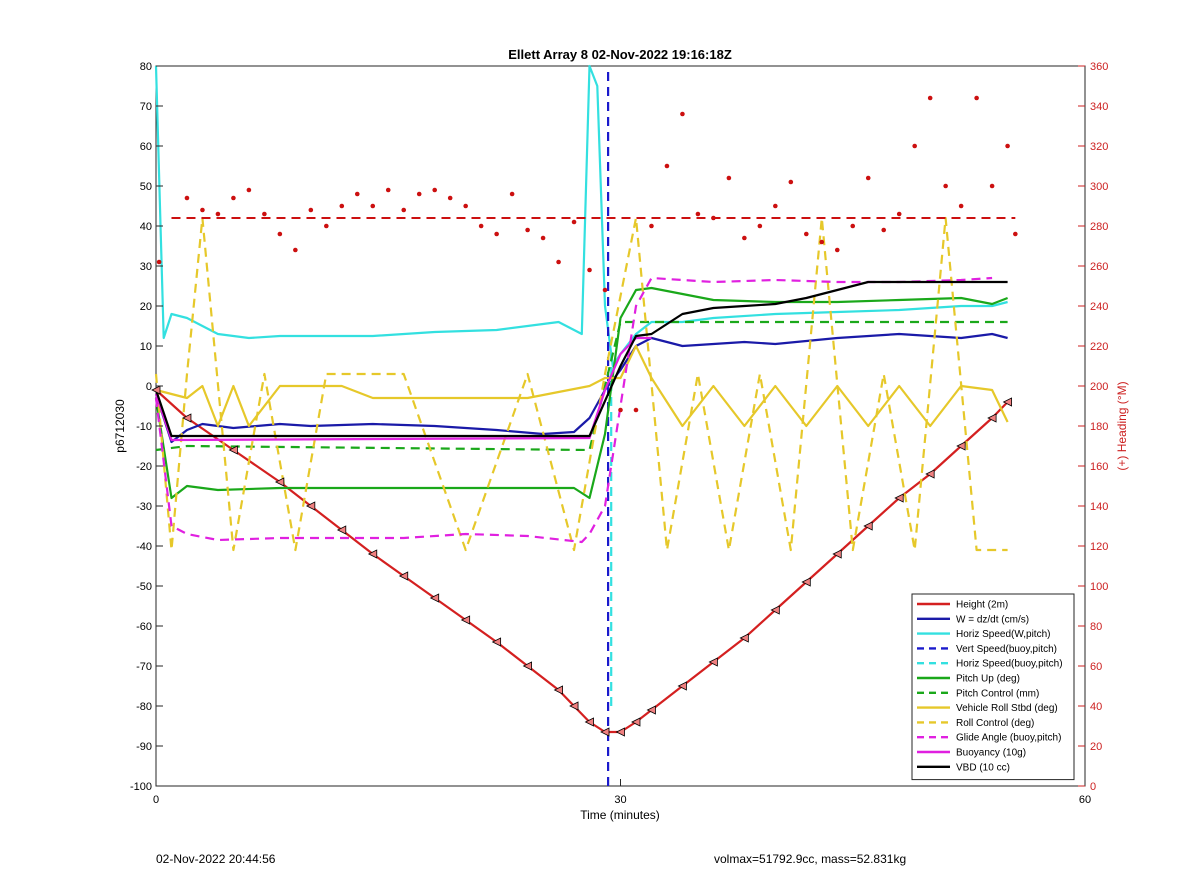 The height and width of the screenshot is (885, 1200). I want to click on x-tick-label: 30, so click(620, 800).